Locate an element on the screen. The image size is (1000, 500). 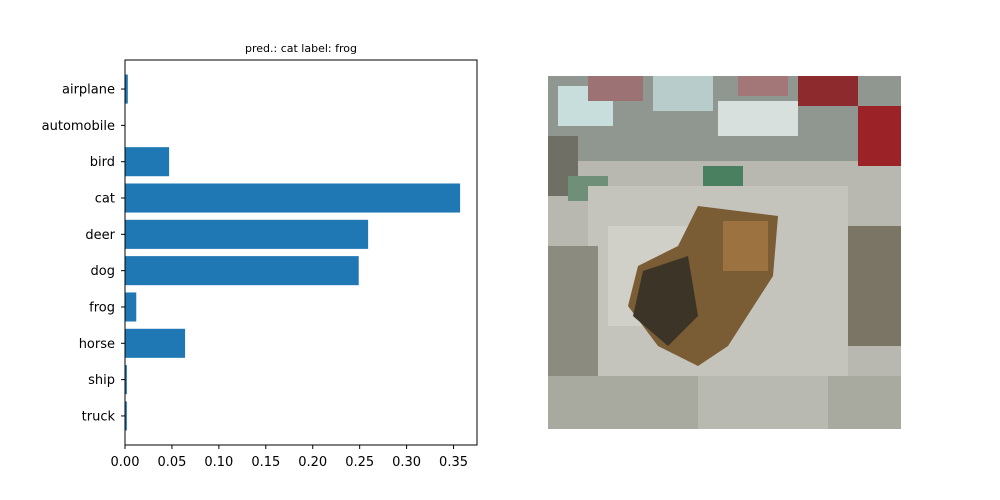
bar-cat is located at coordinates (293, 198).